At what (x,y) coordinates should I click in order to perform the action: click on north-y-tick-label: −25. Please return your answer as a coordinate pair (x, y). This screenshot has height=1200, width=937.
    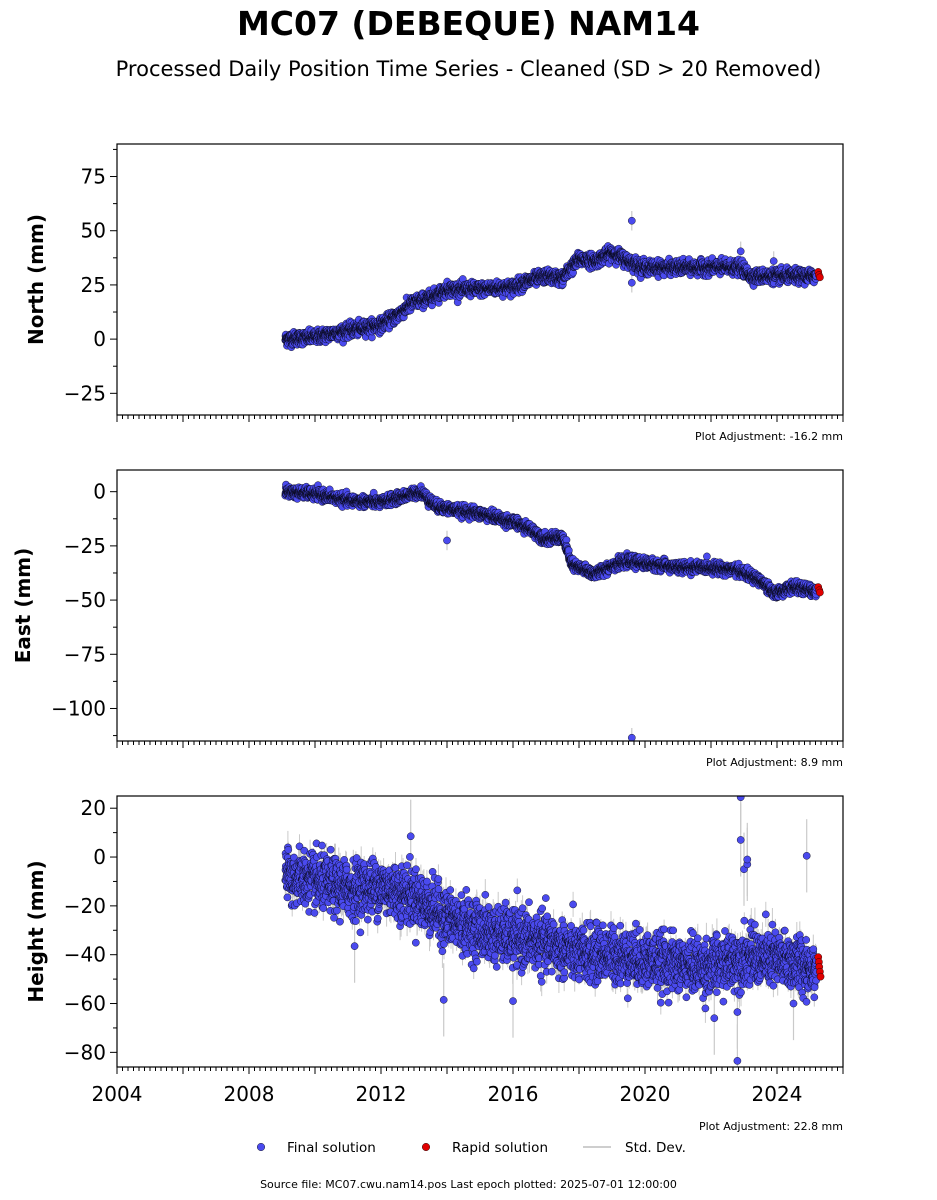
    Looking at the image, I should click on (85, 393).